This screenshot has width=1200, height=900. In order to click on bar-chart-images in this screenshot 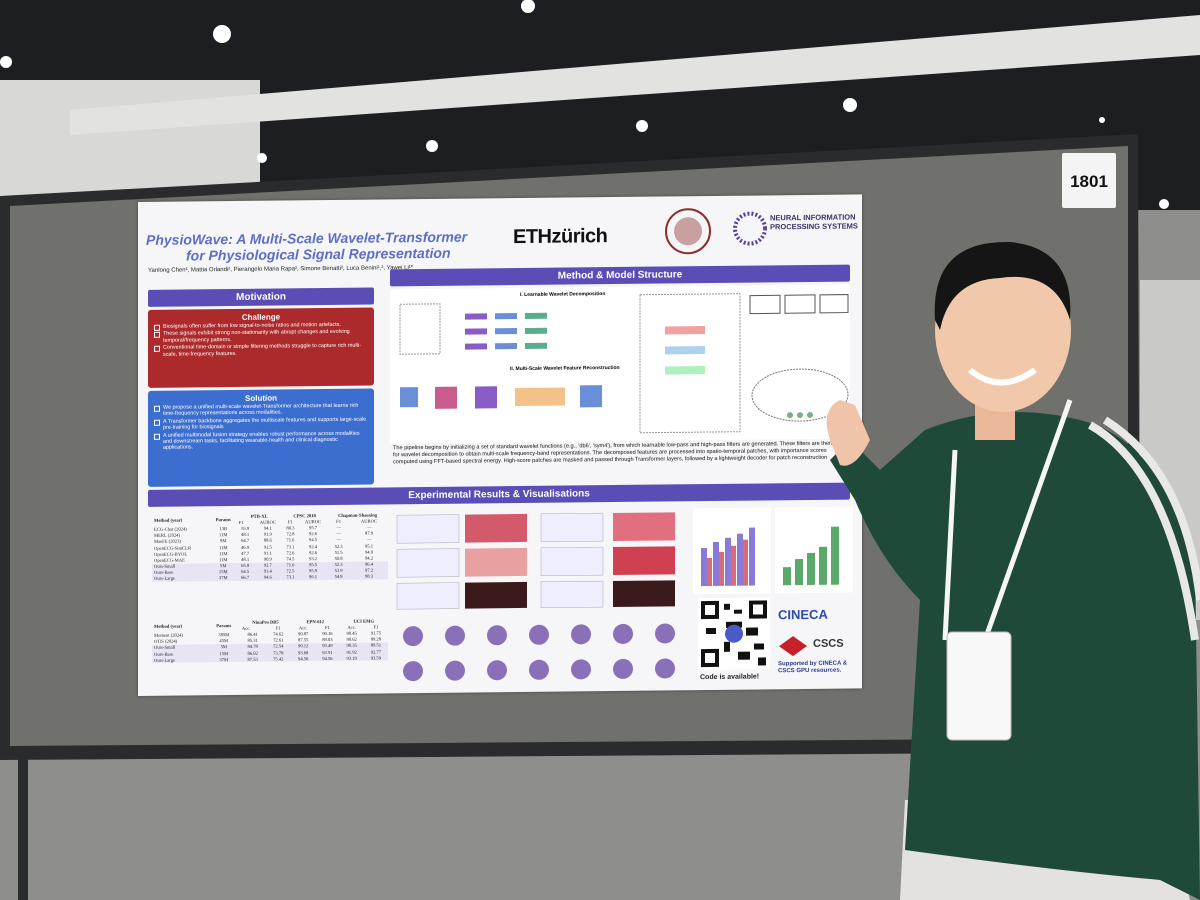, I will do `click(773, 550)`.